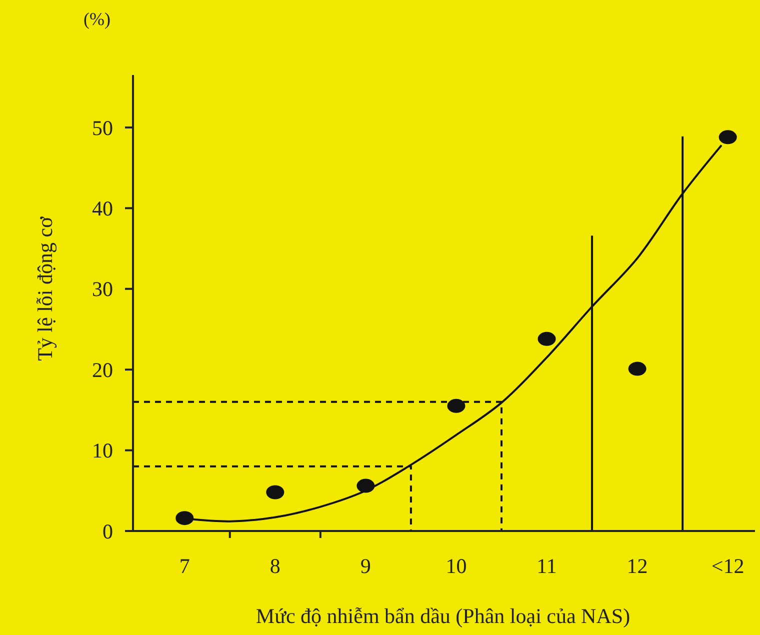 Image resolution: width=760 pixels, height=635 pixels. What do you see at coordinates (102, 289) in the screenshot?
I see `y-tick-label: 30` at bounding box center [102, 289].